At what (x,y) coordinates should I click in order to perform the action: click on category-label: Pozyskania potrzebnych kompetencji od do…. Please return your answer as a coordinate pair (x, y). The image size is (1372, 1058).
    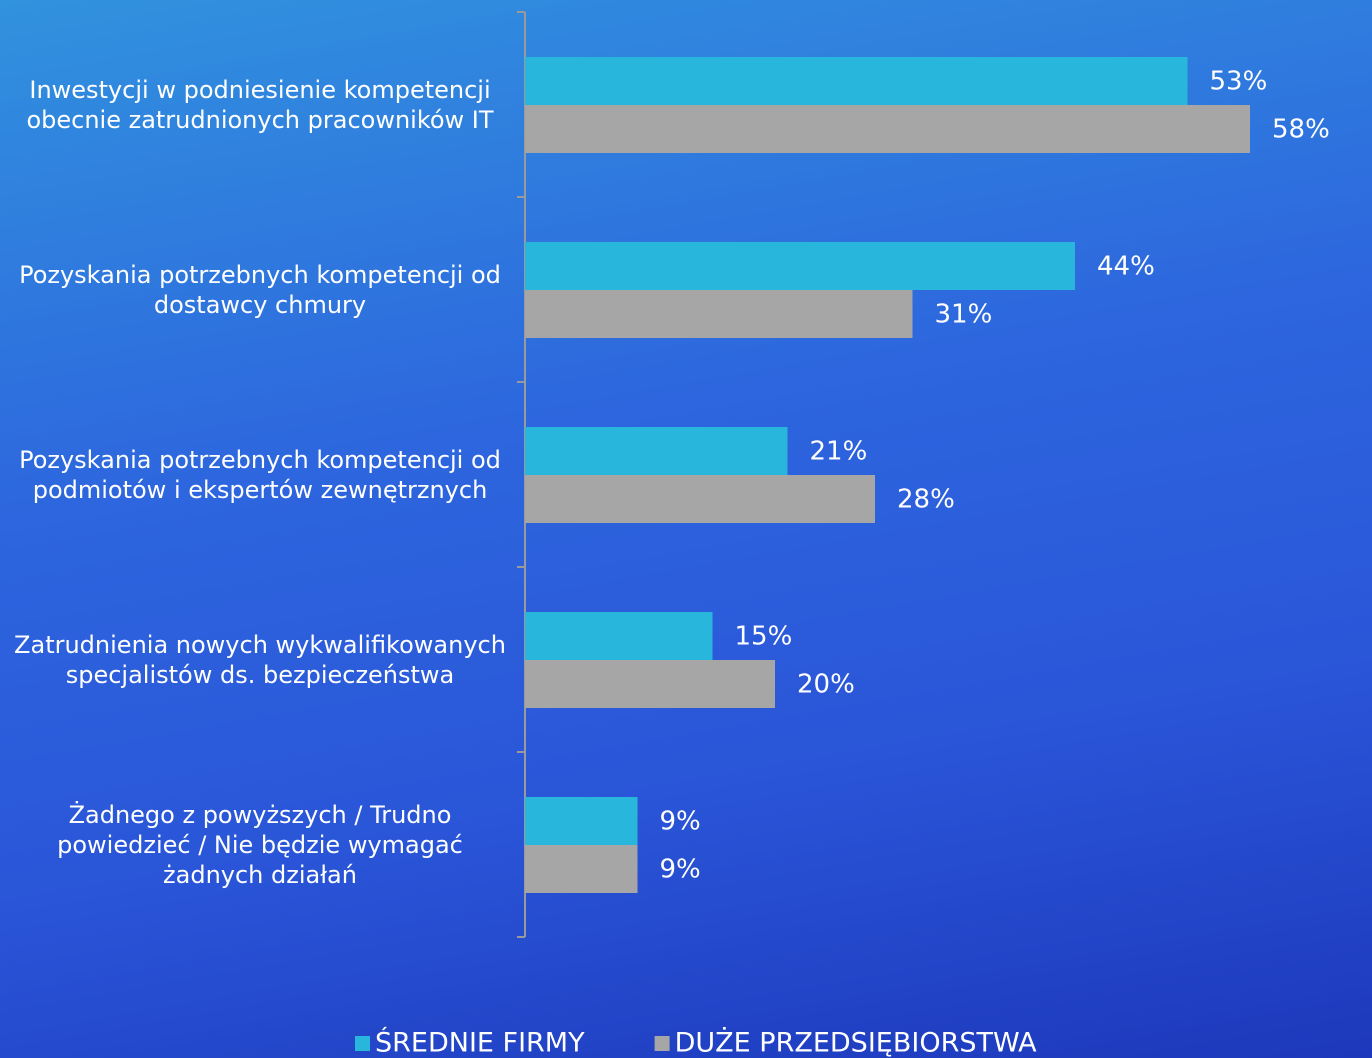
    Looking at the image, I should click on (260, 289).